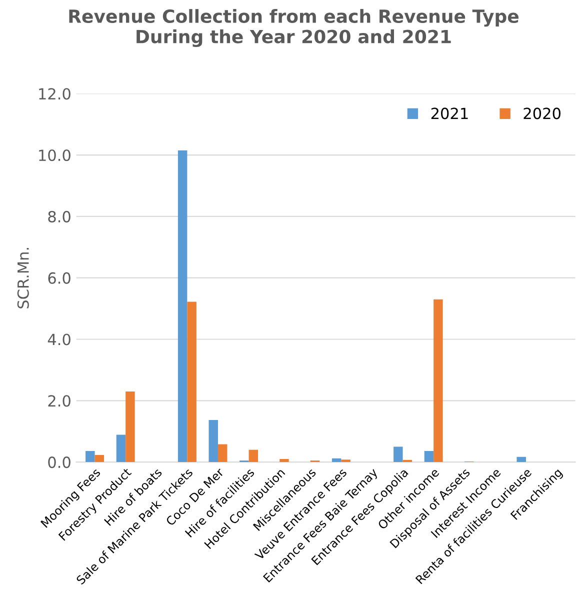 The width and height of the screenshot is (587, 604). What do you see at coordinates (54, 94) in the screenshot?
I see `y-tick-label: 12.0` at bounding box center [54, 94].